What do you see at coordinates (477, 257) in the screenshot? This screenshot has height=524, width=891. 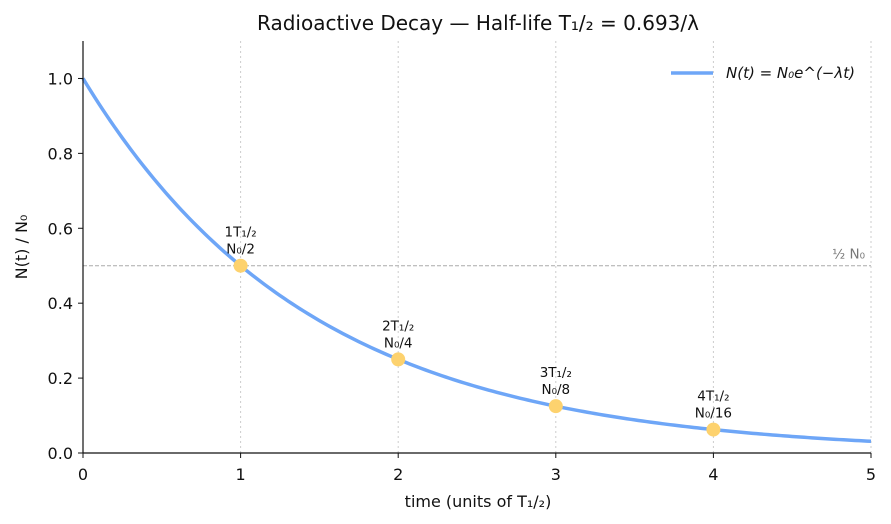 I see `half-life-reference: ½ N₀` at bounding box center [477, 257].